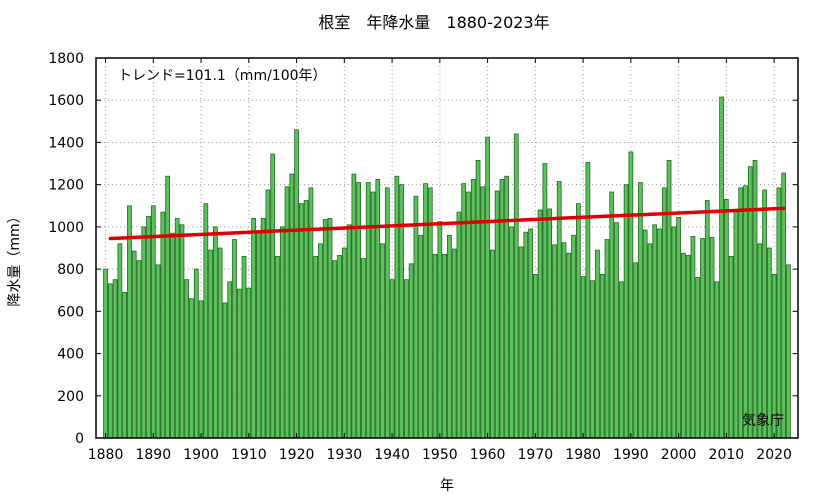 The width and height of the screenshot is (833, 498). I want to click on y-tick-label: 400, so click(70, 355).